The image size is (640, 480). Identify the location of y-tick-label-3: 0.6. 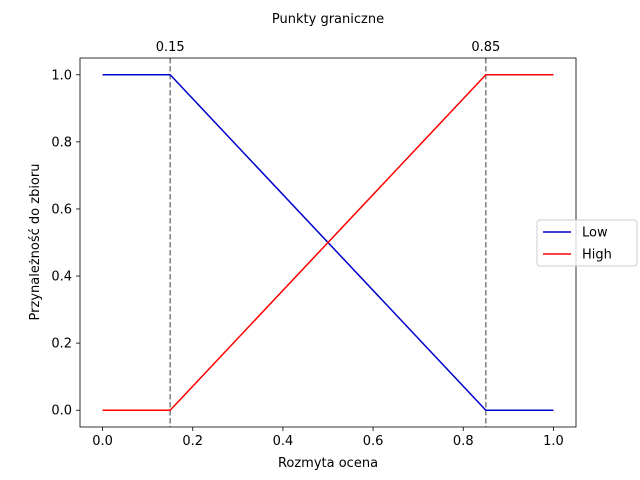
(61, 209).